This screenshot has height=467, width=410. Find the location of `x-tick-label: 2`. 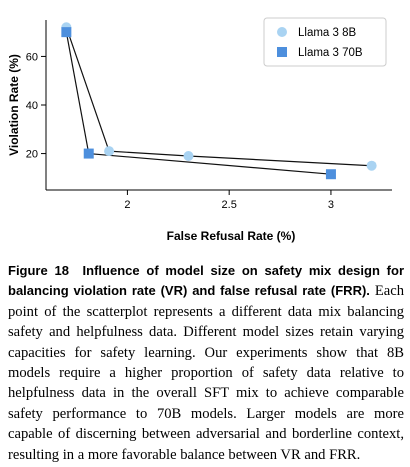

x-tick-label: 2 is located at coordinates (127, 205).